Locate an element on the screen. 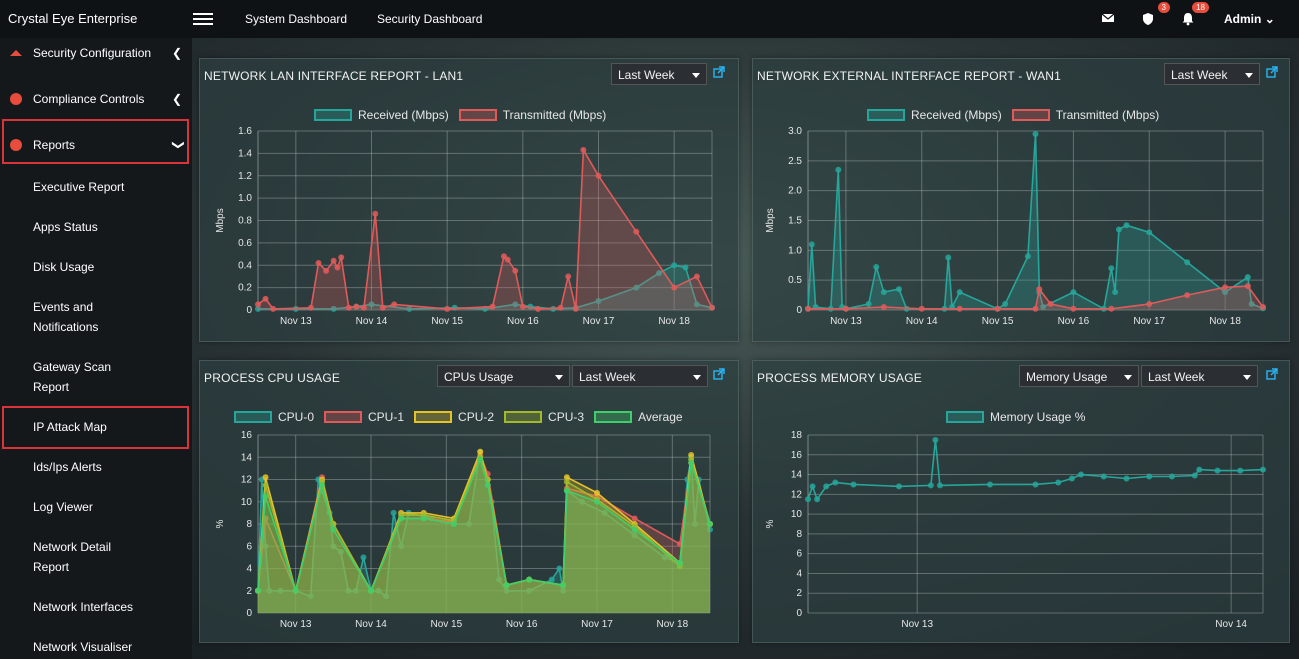 The height and width of the screenshot is (659, 1299). memory-metric-select: Memory Usage is located at coordinates (1079, 376).